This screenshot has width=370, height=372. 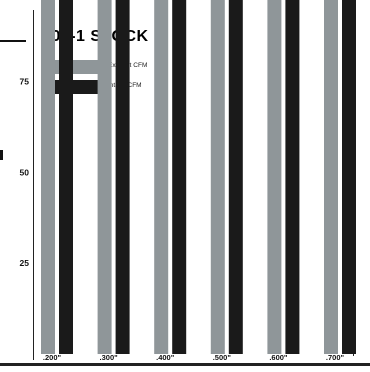 I want to click on side-mark, so click(x=1, y=155).